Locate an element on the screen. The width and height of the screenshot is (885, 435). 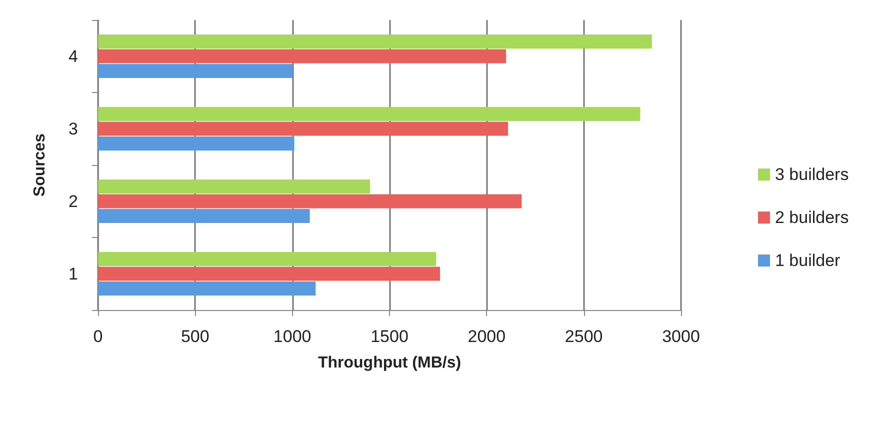
y-axis-title: Sources is located at coordinates (40, 165).